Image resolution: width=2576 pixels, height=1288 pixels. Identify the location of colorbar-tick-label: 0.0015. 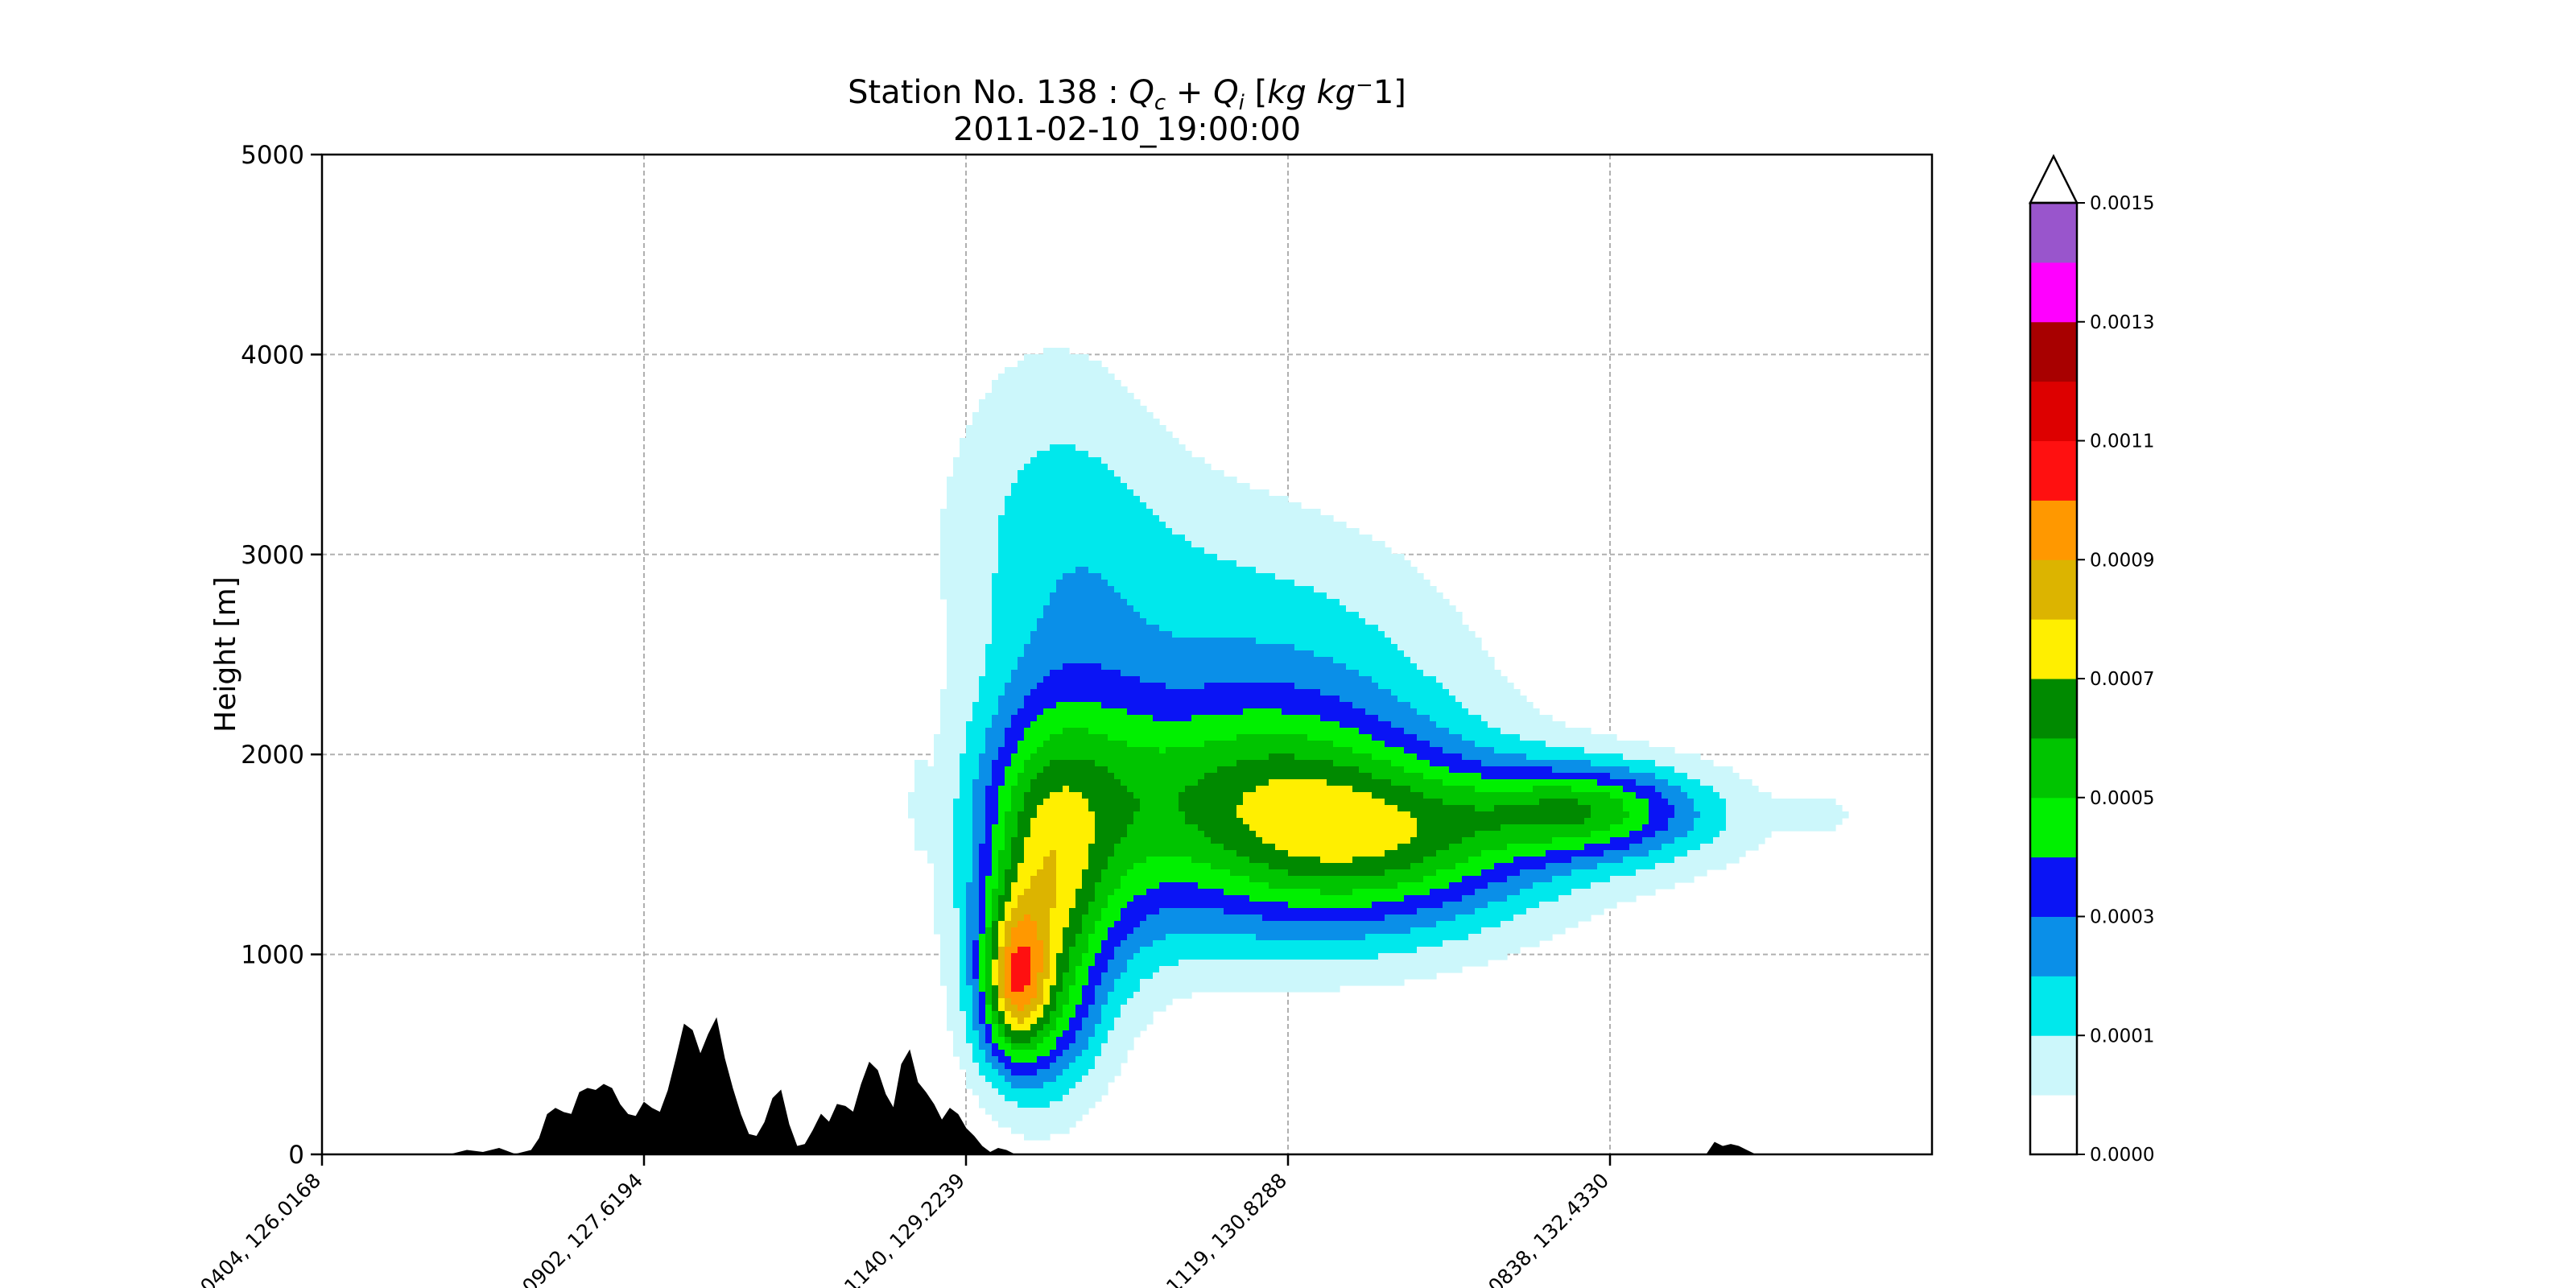
(2122, 203).